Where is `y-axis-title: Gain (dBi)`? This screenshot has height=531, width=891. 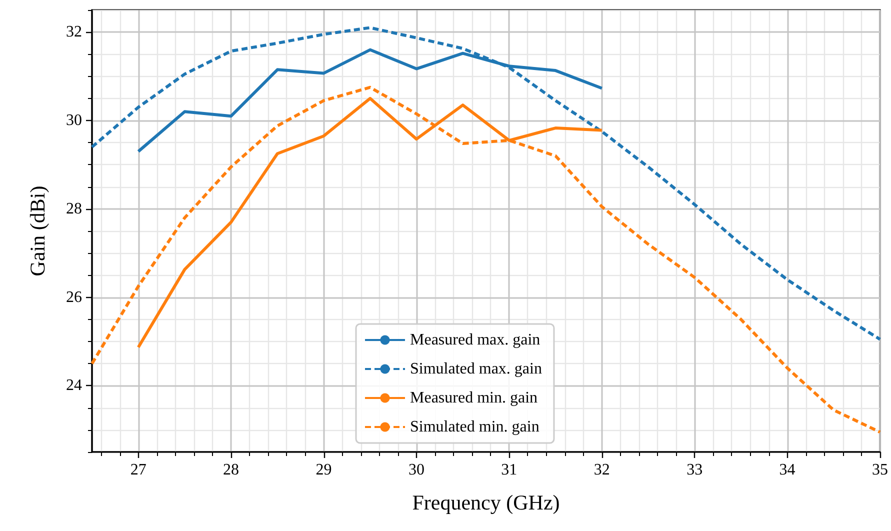 y-axis-title: Gain (dBi) is located at coordinates (38, 231).